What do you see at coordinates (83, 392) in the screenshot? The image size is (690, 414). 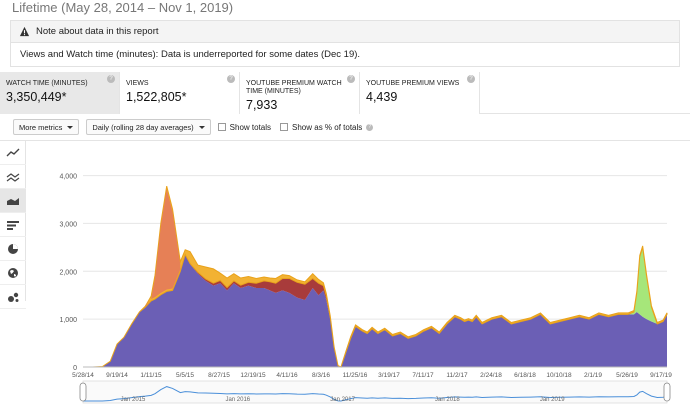 I see `navigator-left-handle` at bounding box center [83, 392].